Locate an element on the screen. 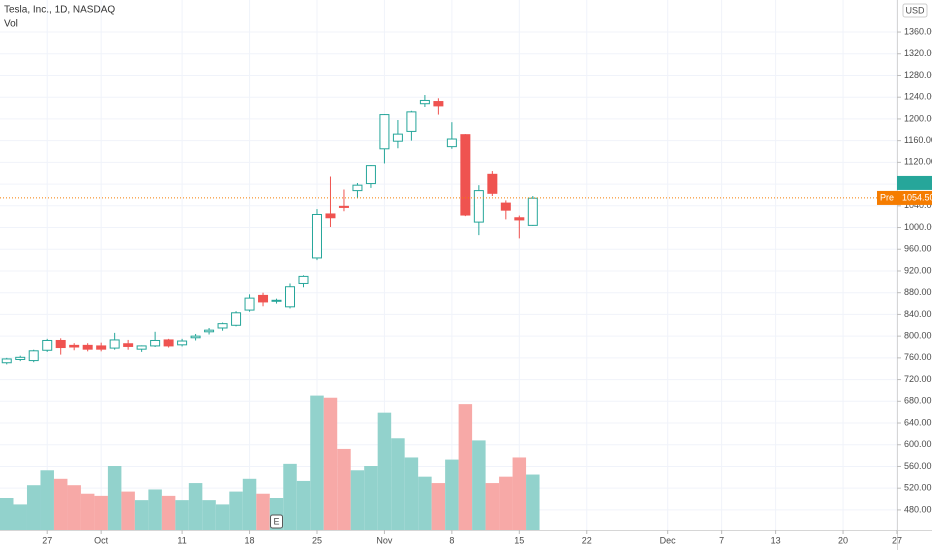 This screenshot has width=932, height=555. y-tick-label: 1320.00 is located at coordinates (918, 53).